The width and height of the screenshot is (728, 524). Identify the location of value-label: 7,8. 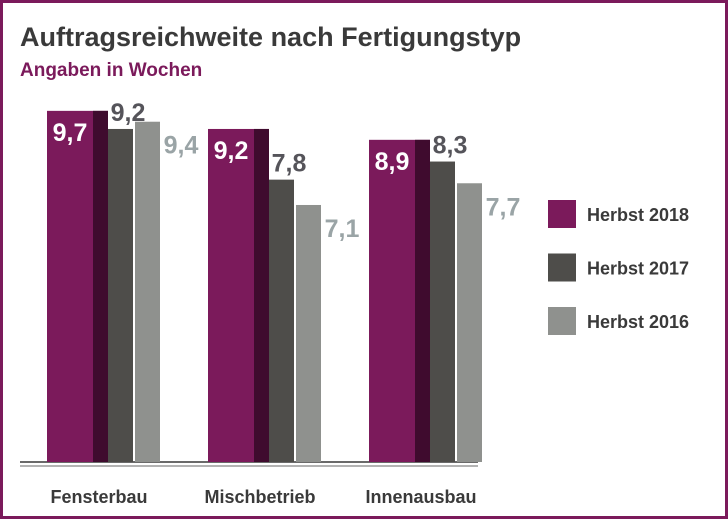
(289, 164).